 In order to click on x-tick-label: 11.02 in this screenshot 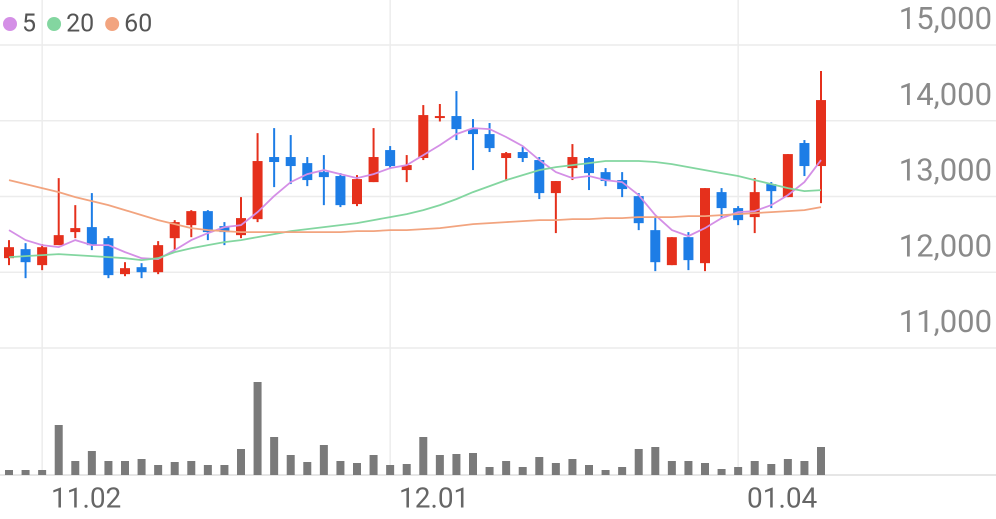, I will do `click(86, 497)`.